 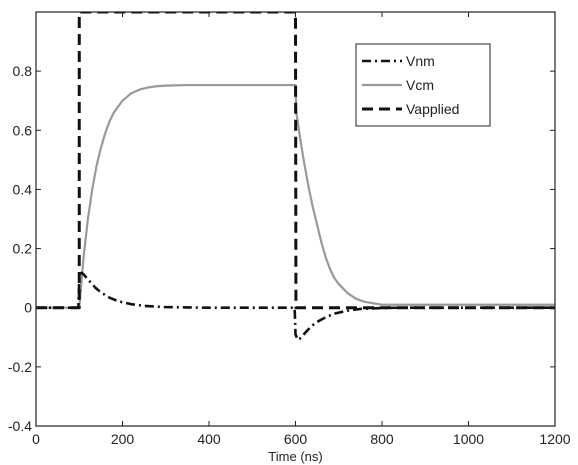 What do you see at coordinates (23, 71) in the screenshot?
I see `y-tick-label: 0.8` at bounding box center [23, 71].